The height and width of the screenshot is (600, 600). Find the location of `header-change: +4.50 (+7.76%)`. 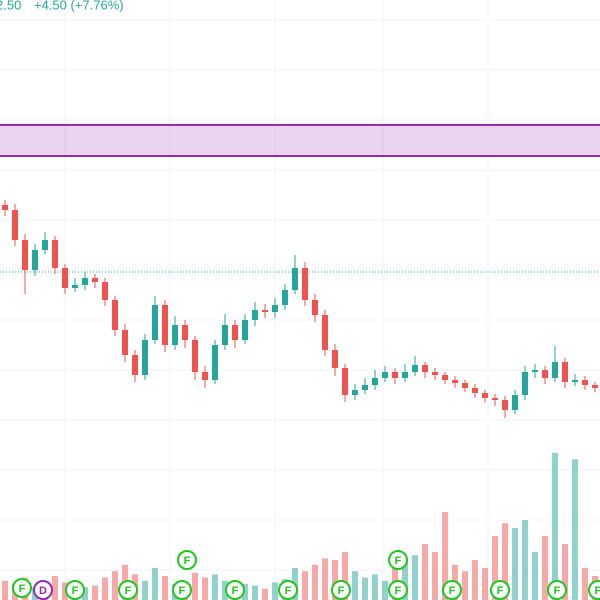

header-change: +4.50 (+7.76%) is located at coordinates (79, 6).